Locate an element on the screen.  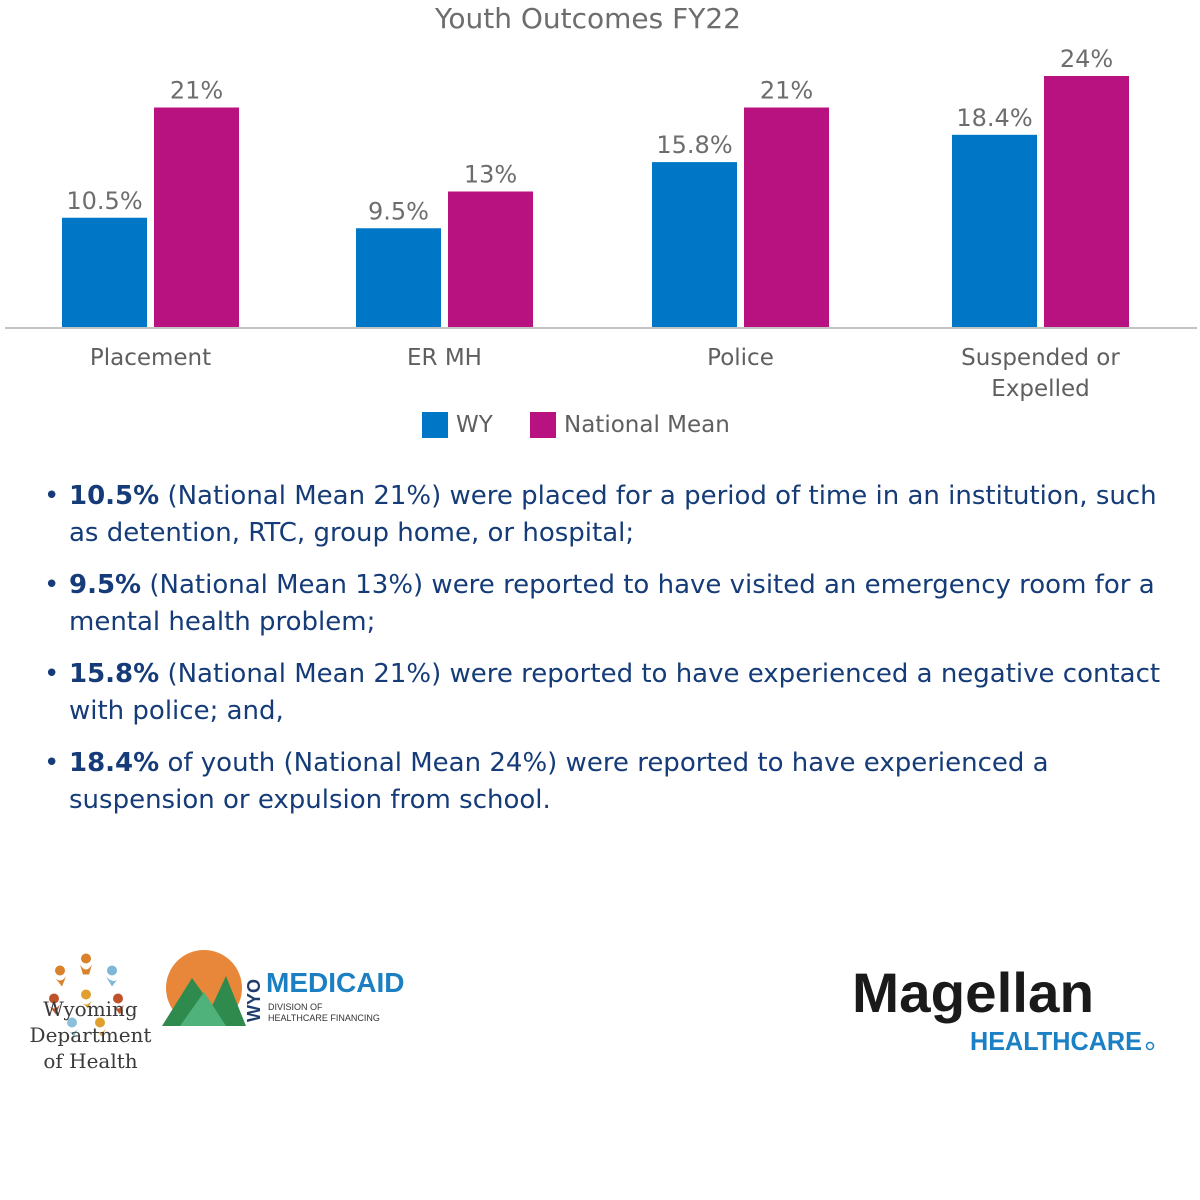
magellan-healthcare-logo: Magellan HEALTHCARE is located at coordinates (1003, 1009).